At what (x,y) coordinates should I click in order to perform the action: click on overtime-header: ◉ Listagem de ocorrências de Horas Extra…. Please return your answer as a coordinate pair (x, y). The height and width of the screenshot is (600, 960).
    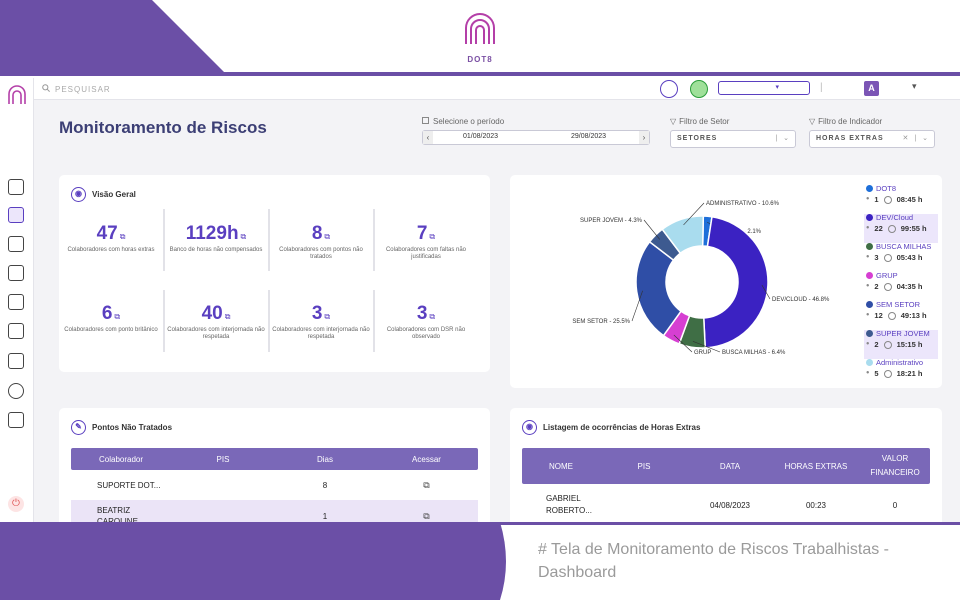
    Looking at the image, I should click on (611, 427).